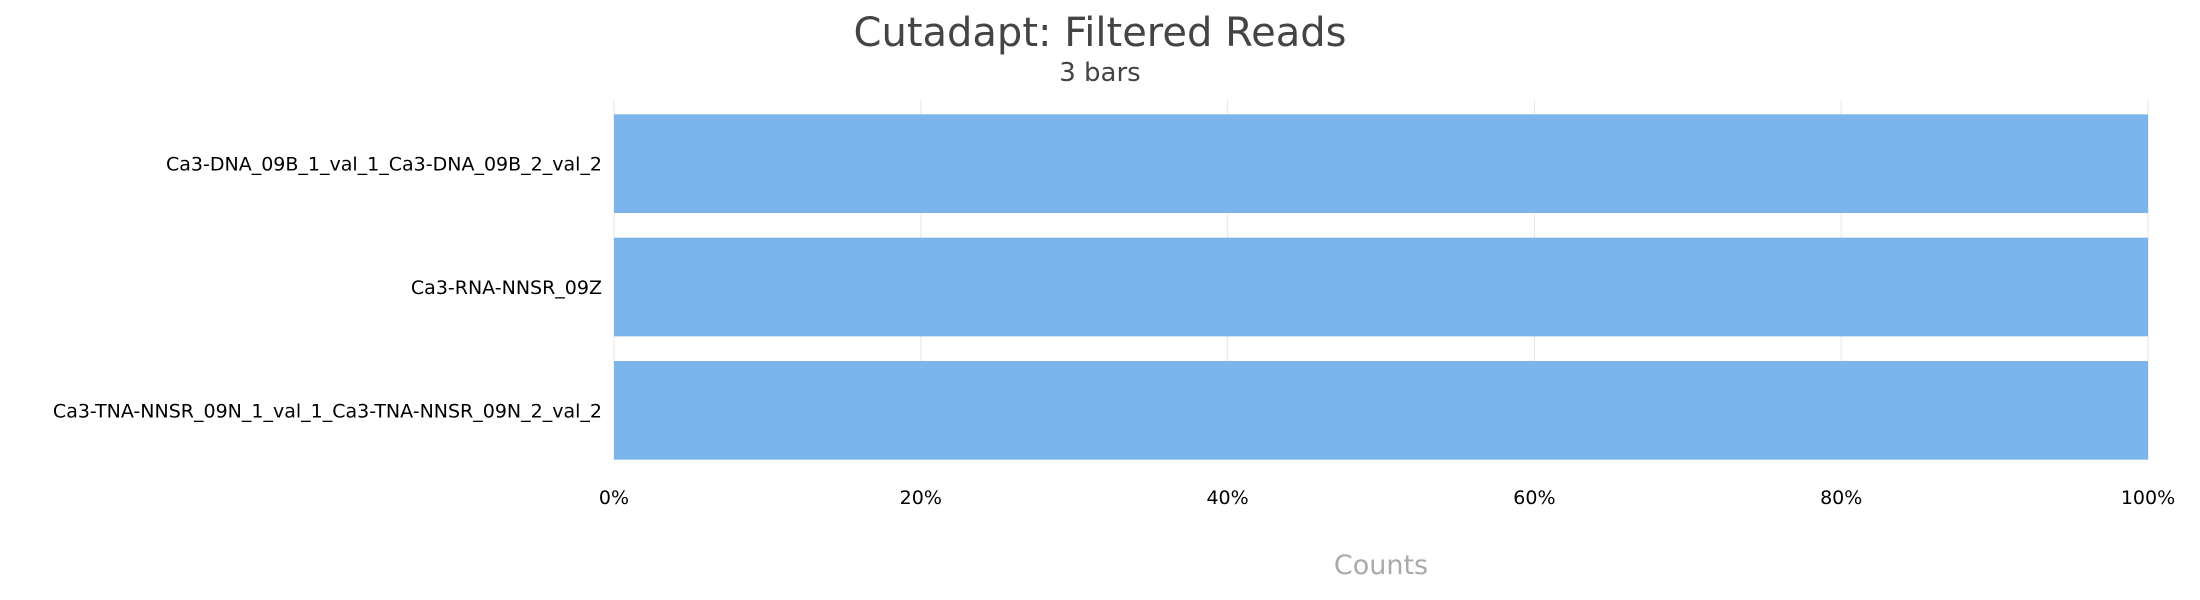  What do you see at coordinates (614, 498) in the screenshot?
I see `x-tick-label: 0%` at bounding box center [614, 498].